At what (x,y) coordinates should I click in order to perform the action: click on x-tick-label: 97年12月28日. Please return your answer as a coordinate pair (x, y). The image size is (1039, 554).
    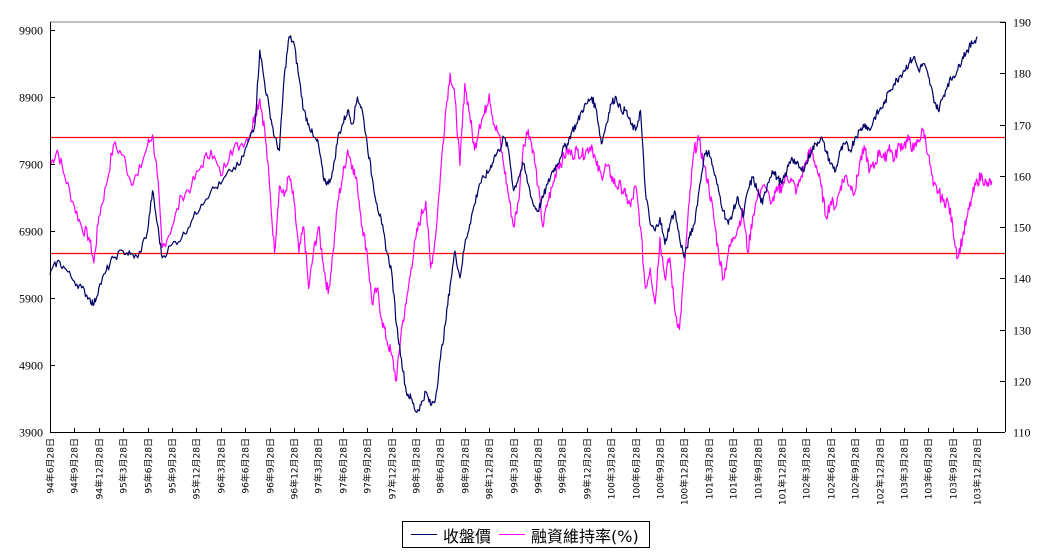
    Looking at the image, I should click on (393, 468).